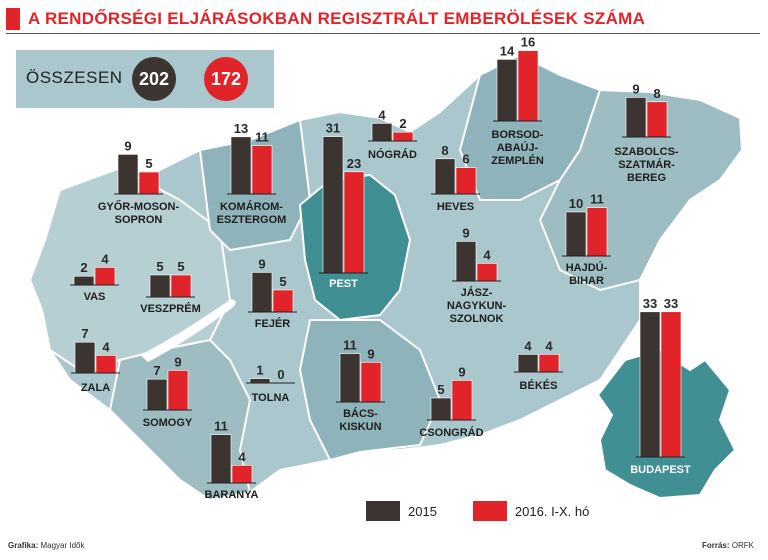 The width and height of the screenshot is (768, 560). What do you see at coordinates (597, 232) in the screenshot?
I see `bar-hajdu-2016` at bounding box center [597, 232].